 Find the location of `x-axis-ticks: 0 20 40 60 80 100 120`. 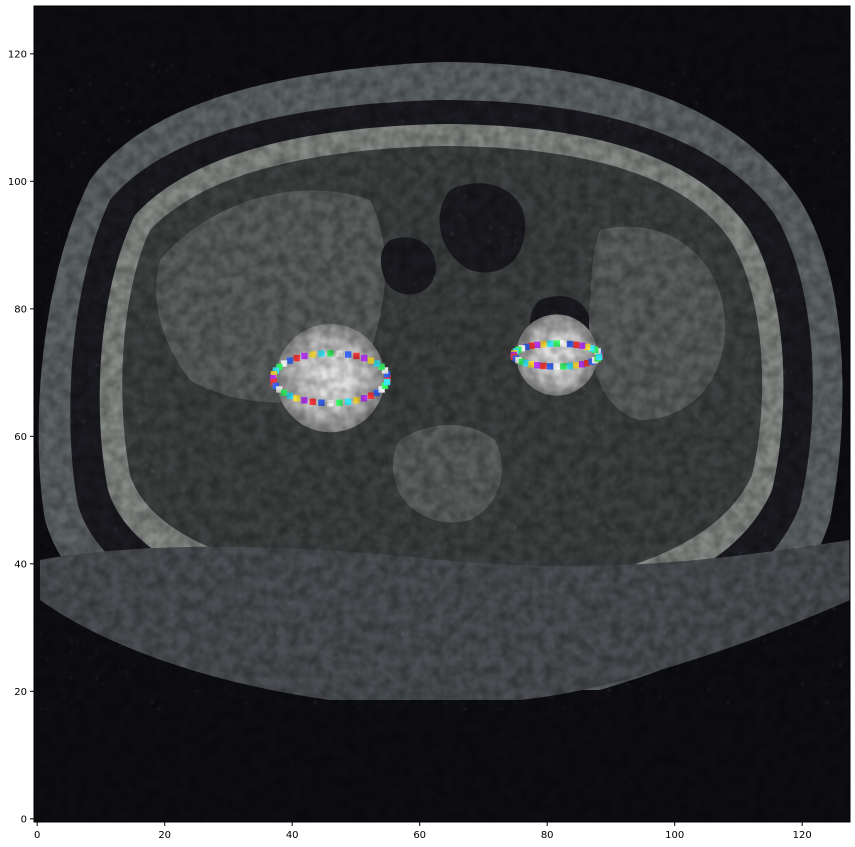

x-axis-ticks: 0 20 40 60 80 100 120 is located at coordinates (423, 831).